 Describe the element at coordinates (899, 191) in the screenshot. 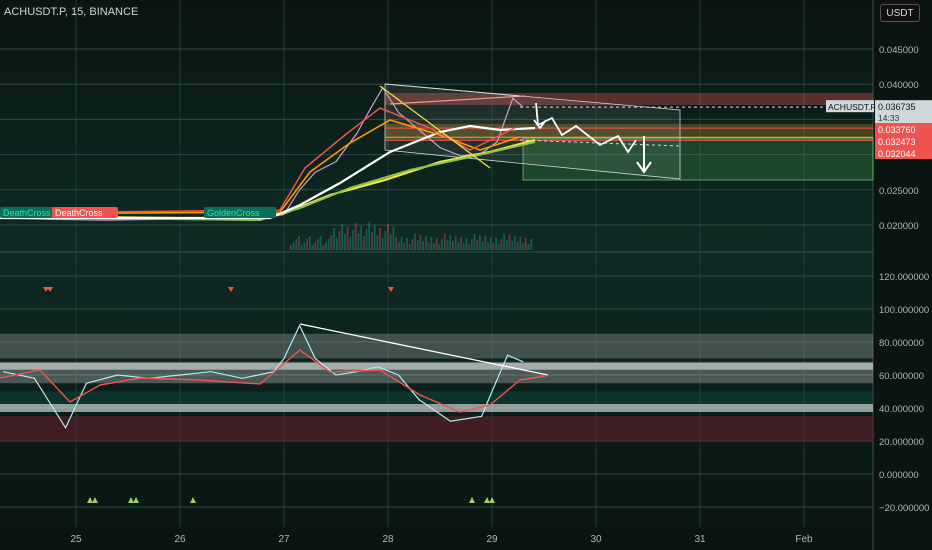

I see `price-tick-label: 0.025000` at that location.